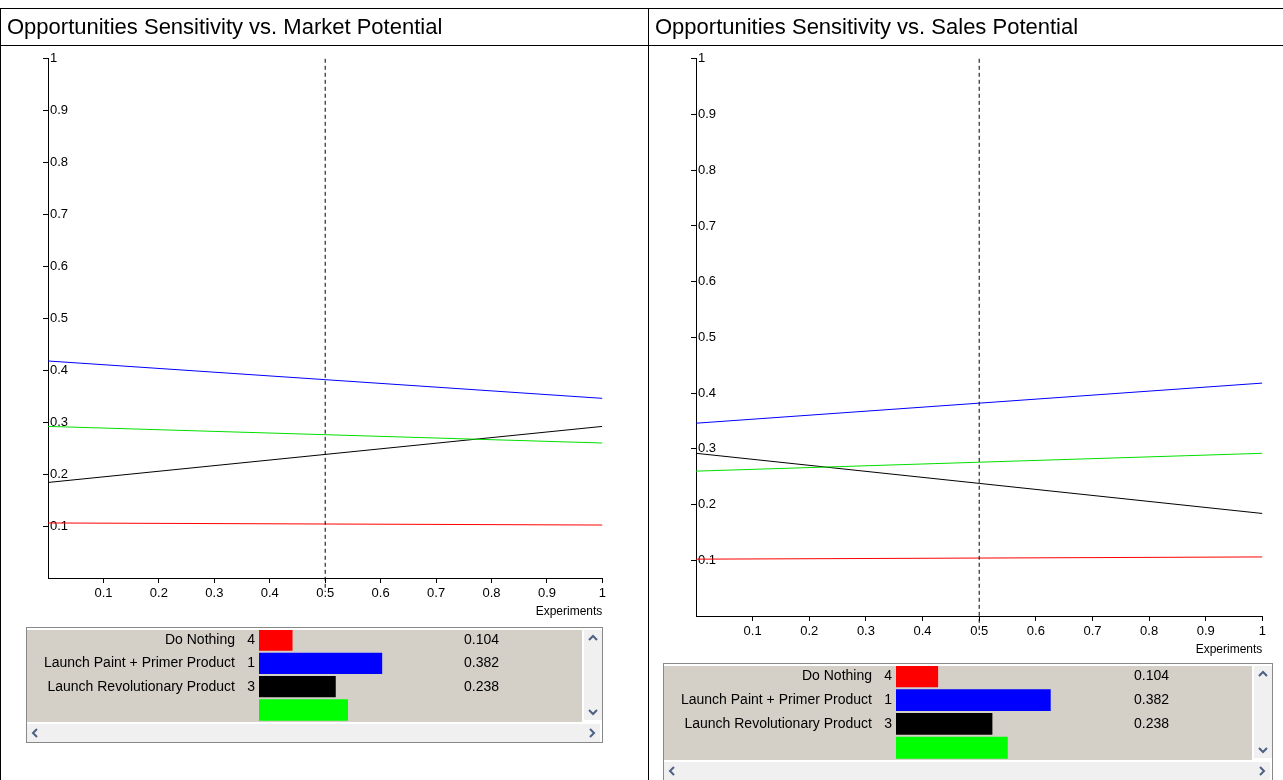 The width and height of the screenshot is (1283, 780). Describe the element at coordinates (59, 525) in the screenshot. I see `y-tick-label: 0.1` at that location.